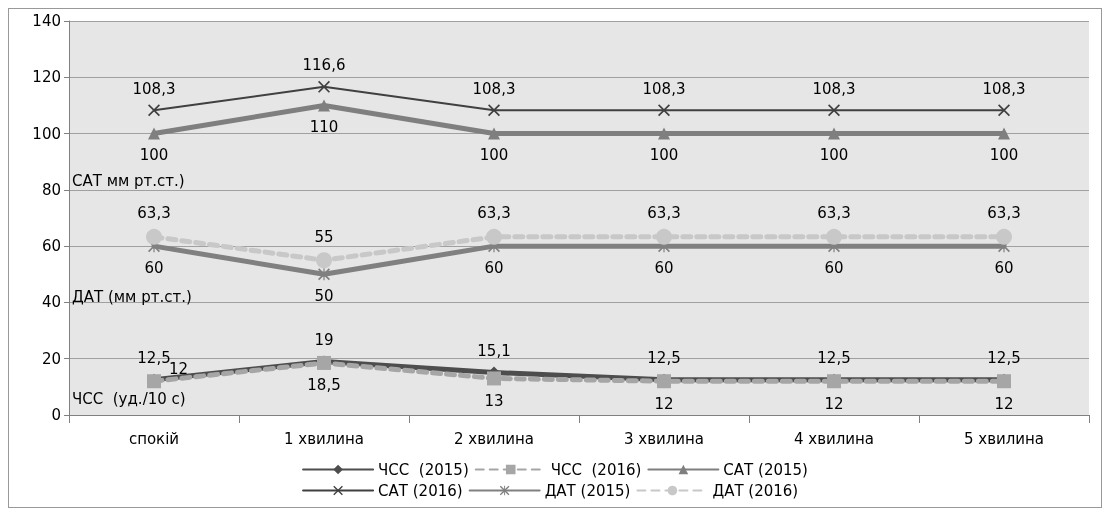 The height and width of the screenshot is (516, 1110). Describe the element at coordinates (494, 438) in the screenshot. I see `x-tick-label: 2 хвилина` at that location.